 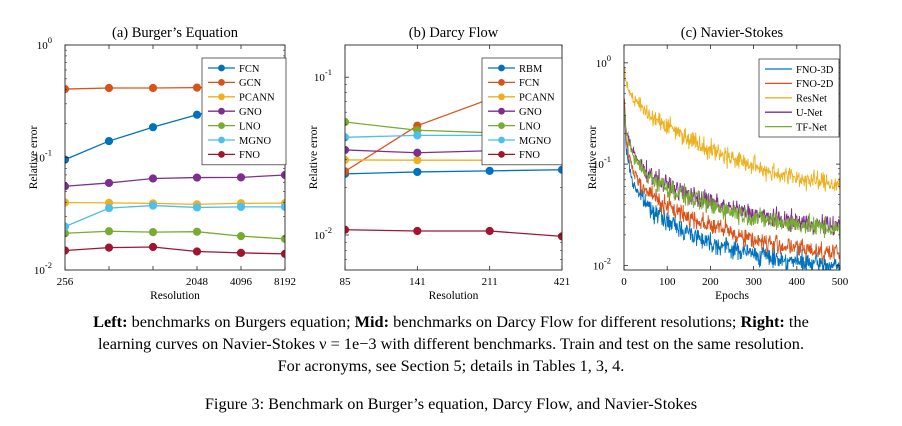 What do you see at coordinates (530, 126) in the screenshot?
I see `legend-label: LNO` at bounding box center [530, 126].